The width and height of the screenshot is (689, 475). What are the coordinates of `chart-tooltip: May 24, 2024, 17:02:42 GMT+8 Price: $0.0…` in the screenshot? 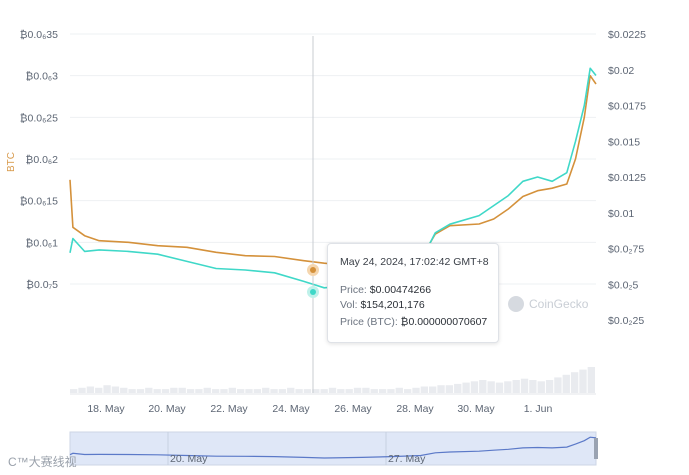 It's located at (413, 293).